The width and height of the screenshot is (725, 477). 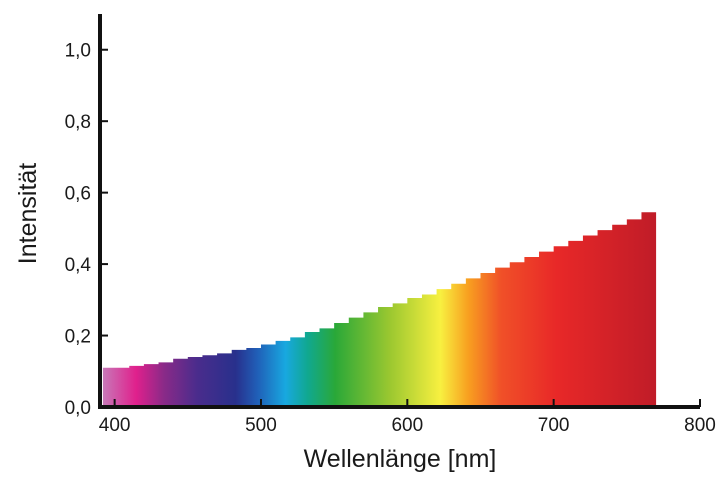 What do you see at coordinates (78, 337) in the screenshot?
I see `y-tick-label: 0,2` at bounding box center [78, 337].